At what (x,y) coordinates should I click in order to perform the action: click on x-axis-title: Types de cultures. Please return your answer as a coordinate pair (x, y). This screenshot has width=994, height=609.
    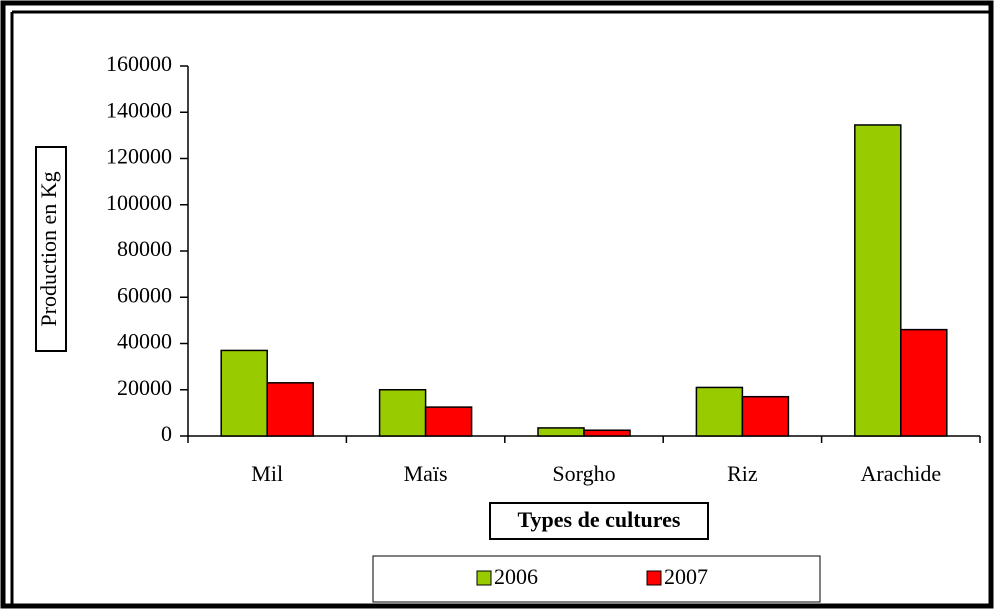
    Looking at the image, I should click on (599, 519).